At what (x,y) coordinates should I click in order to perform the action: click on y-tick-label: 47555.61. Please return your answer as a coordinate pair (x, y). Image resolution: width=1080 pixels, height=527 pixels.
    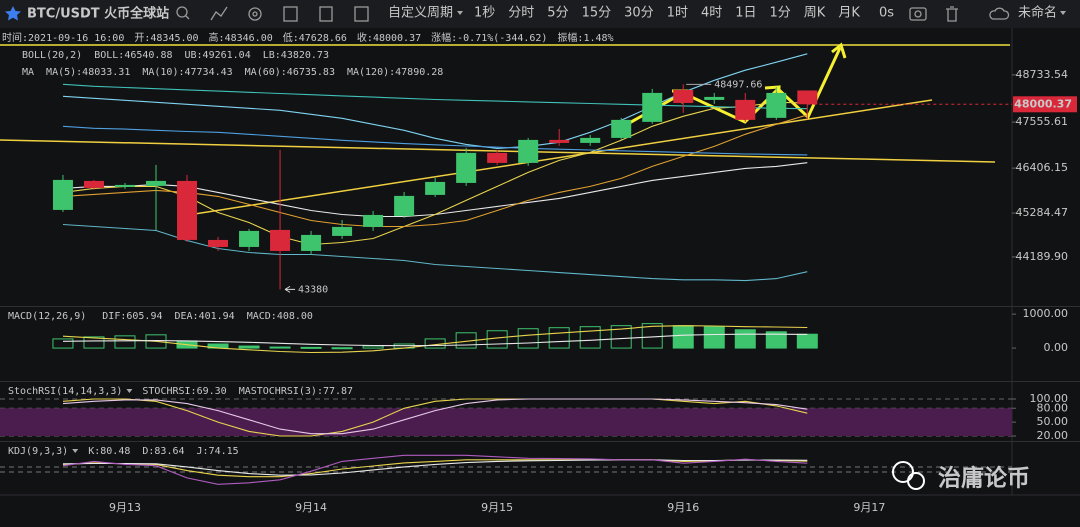
    Looking at the image, I should click on (1042, 121).